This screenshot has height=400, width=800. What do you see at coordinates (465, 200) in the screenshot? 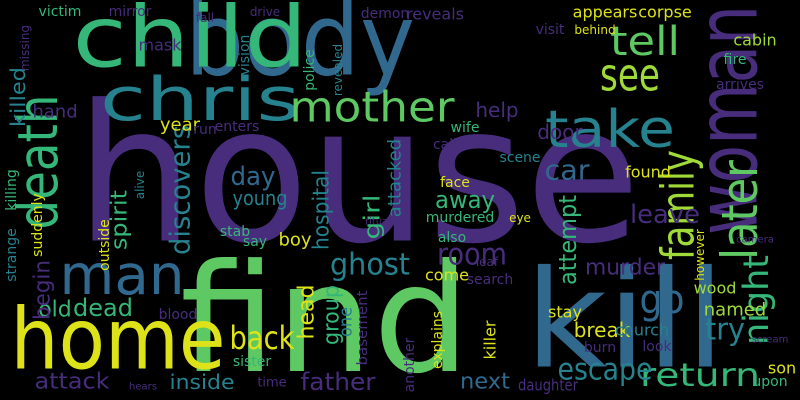
I see `word: away` at bounding box center [465, 200].